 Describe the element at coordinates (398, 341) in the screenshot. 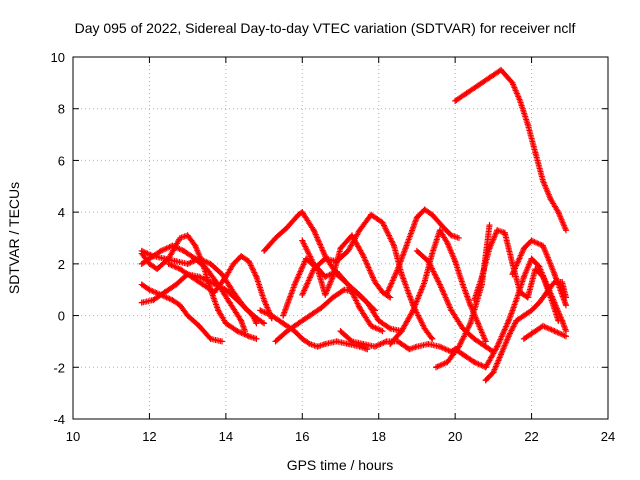

I see `series-arc13` at that location.